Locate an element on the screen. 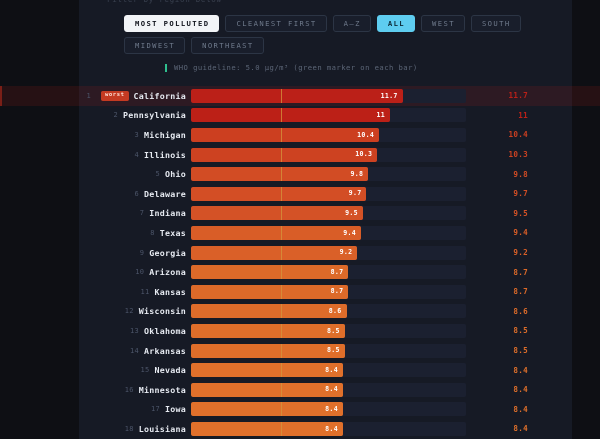  row-label-group: 2 Pennsylvania is located at coordinates (138, 115).